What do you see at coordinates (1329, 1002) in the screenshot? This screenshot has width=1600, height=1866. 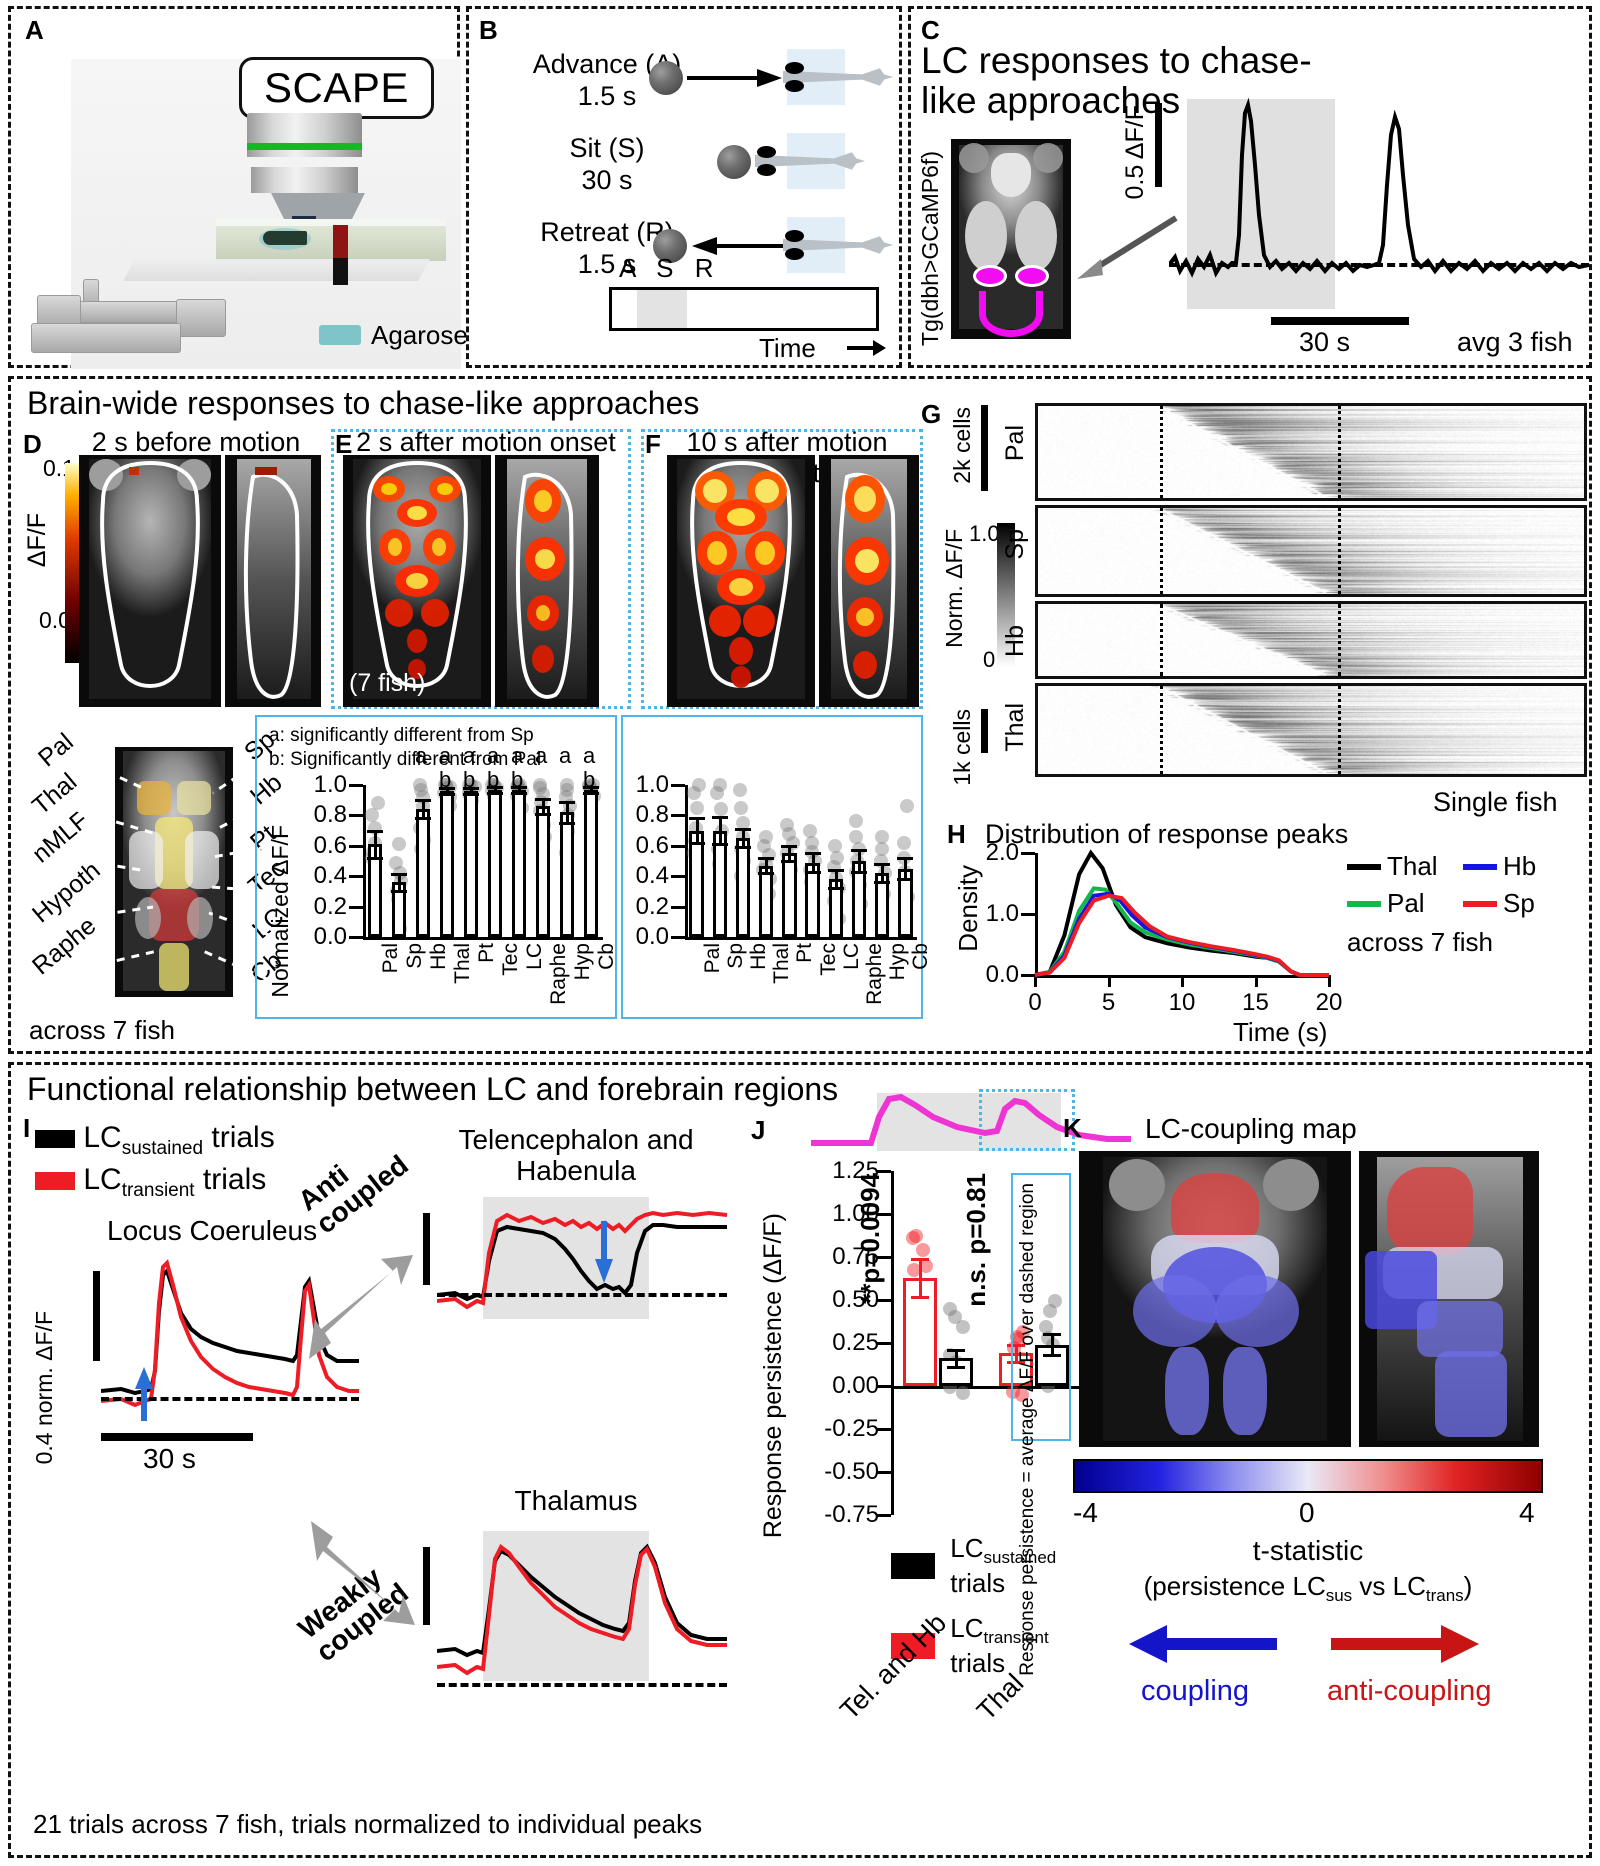 I see `panel-h-x-tick-label: 20` at bounding box center [1329, 1002].